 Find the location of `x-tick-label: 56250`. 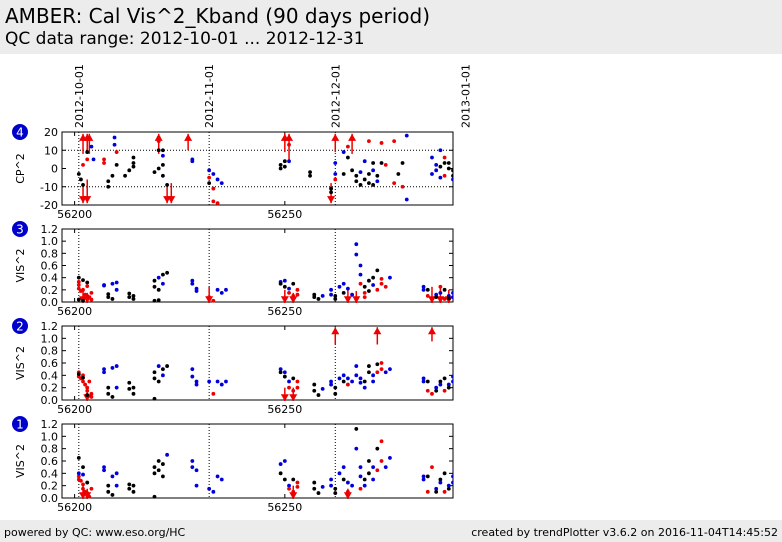

x-tick-label: 56250 is located at coordinates (284, 409).